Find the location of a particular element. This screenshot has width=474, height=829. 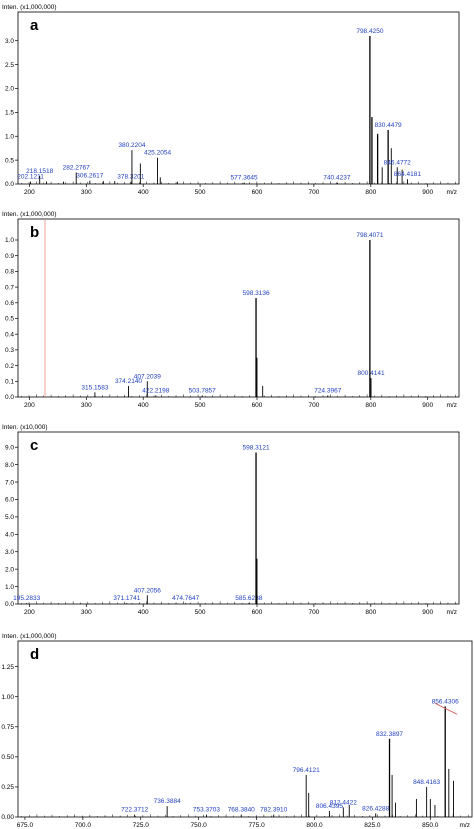

peak-label: 503.7857 is located at coordinates (202, 390).